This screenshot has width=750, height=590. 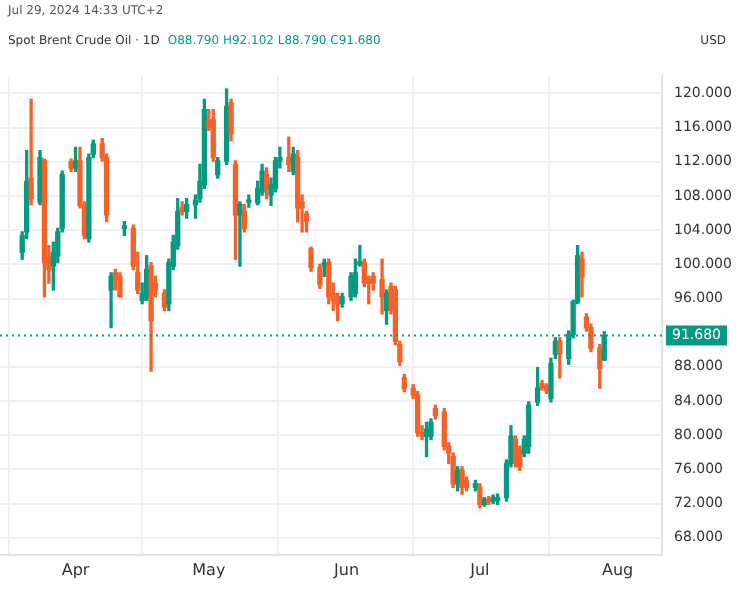 What do you see at coordinates (209, 569) in the screenshot?
I see `x-tick-label: May` at bounding box center [209, 569].